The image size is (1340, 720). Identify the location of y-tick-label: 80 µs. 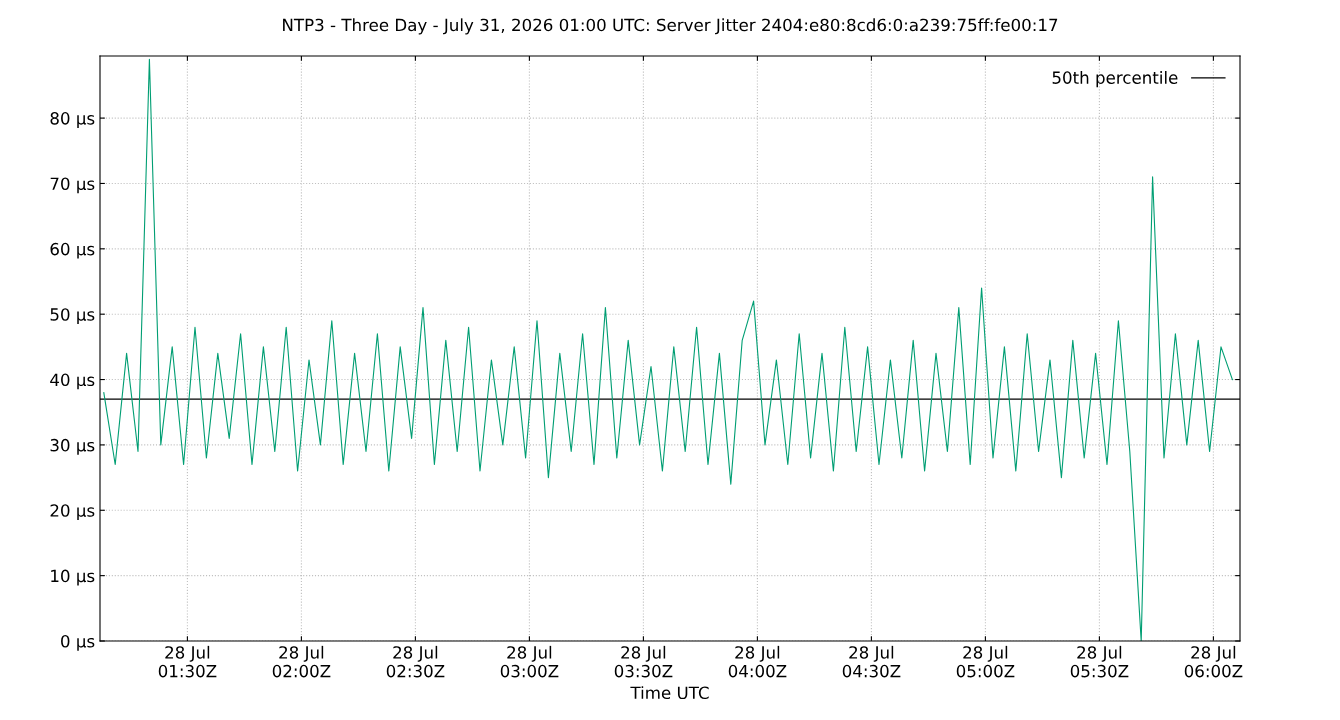
(72, 120).